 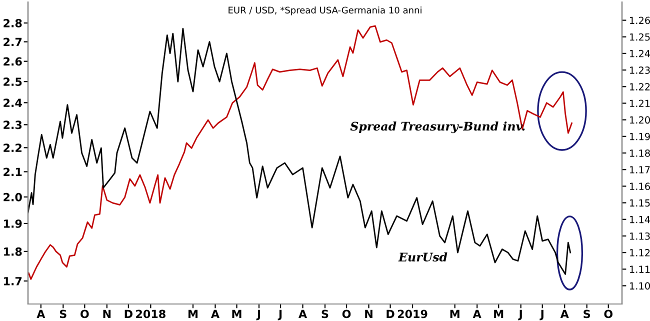 I want to click on y-tick-label: 2.1, so click(x=13, y=172).